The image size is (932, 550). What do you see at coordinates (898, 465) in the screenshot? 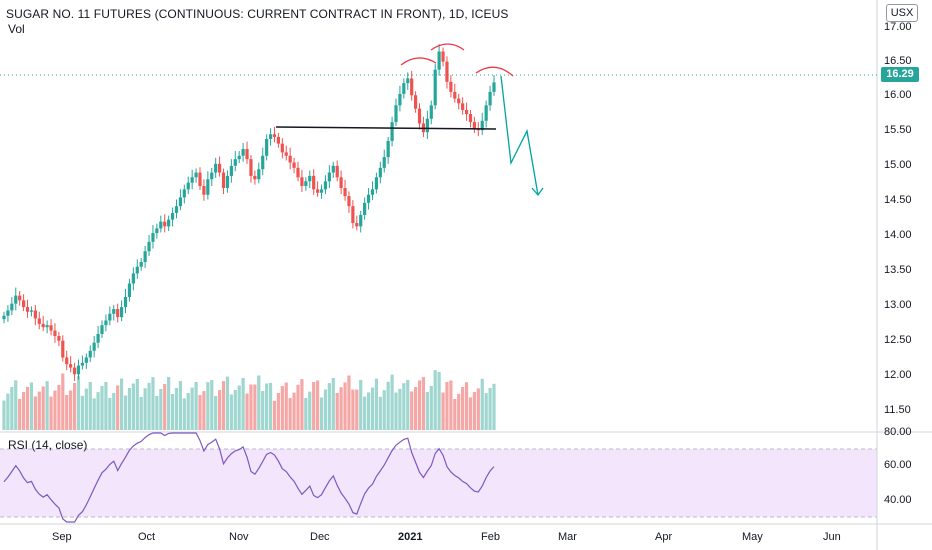
I see `rsi-tick: 60.00` at bounding box center [898, 465].